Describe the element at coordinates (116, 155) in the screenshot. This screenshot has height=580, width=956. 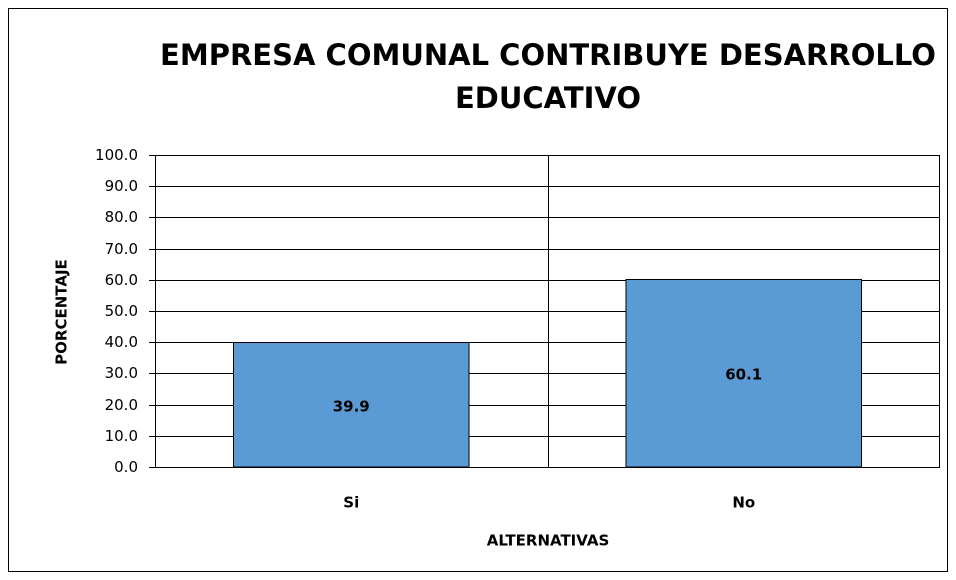
I see `y-tick-label: 100.0` at that location.